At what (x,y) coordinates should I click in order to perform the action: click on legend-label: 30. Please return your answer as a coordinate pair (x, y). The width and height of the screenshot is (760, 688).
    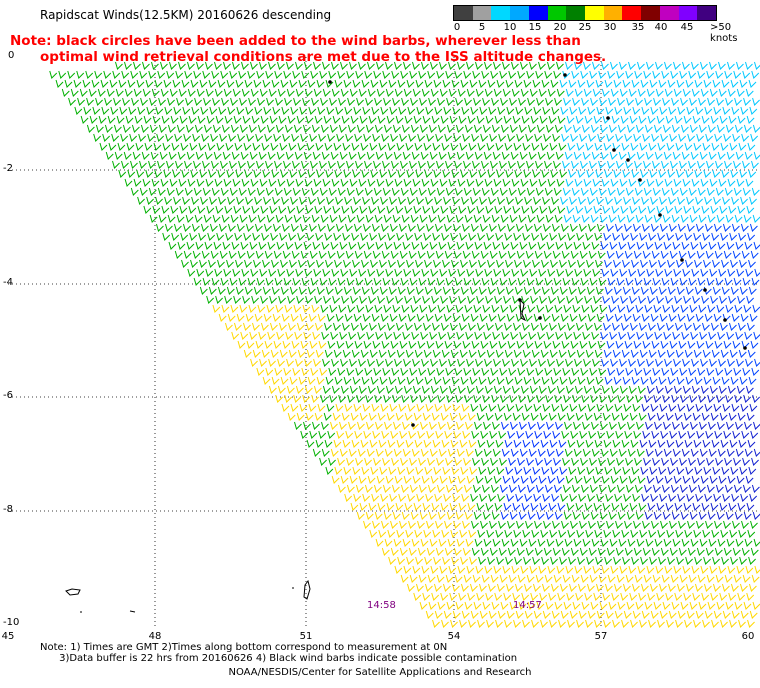
    Looking at the image, I should click on (610, 27).